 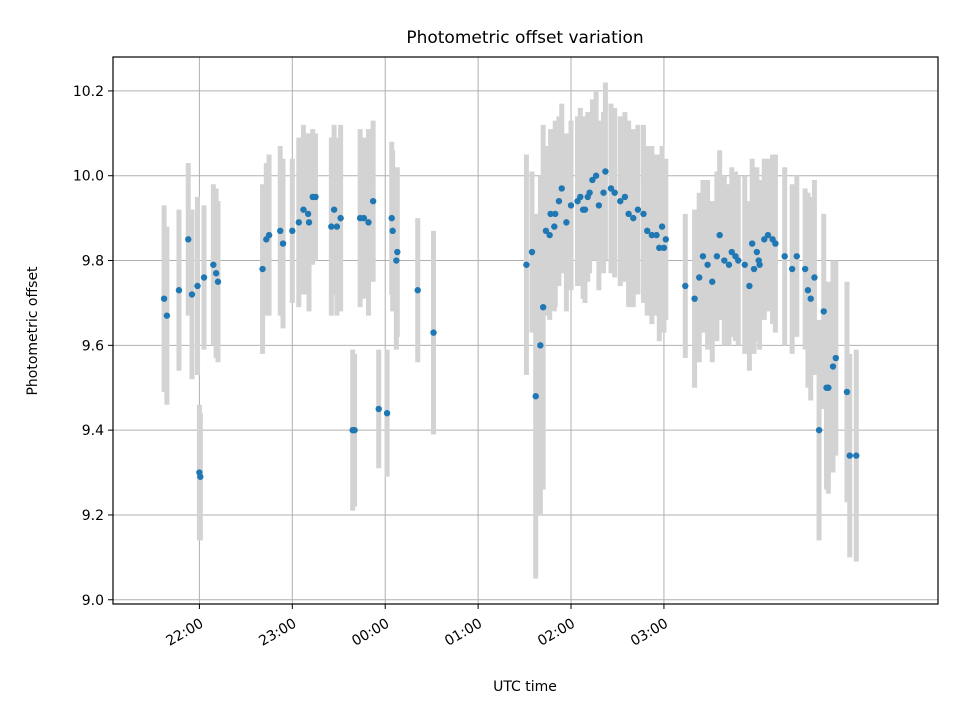 What do you see at coordinates (93, 516) in the screenshot?
I see `y-tick-label: 9.2` at bounding box center [93, 516].